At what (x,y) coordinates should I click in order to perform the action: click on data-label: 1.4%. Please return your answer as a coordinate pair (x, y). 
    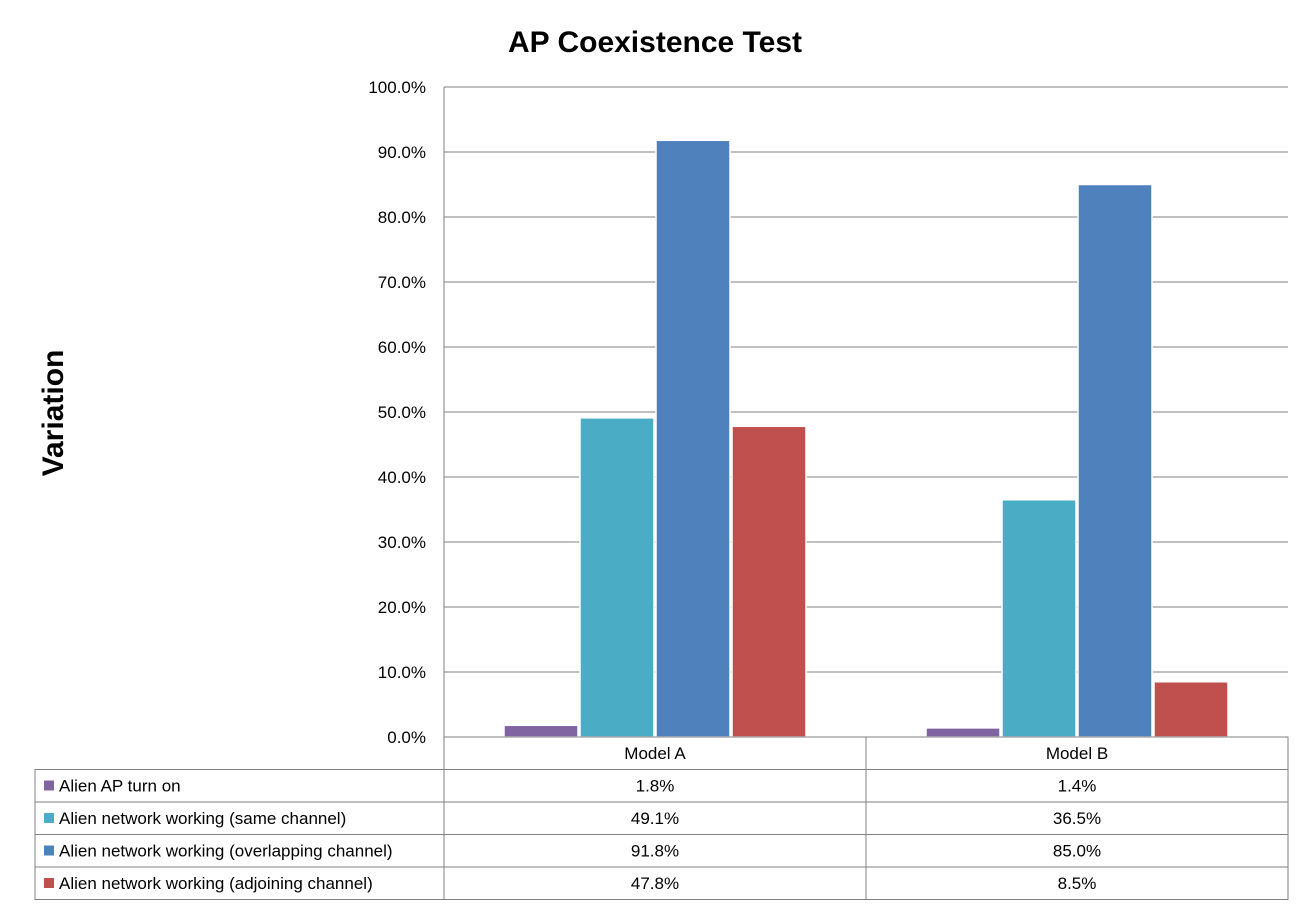
    Looking at the image, I should click on (1077, 786).